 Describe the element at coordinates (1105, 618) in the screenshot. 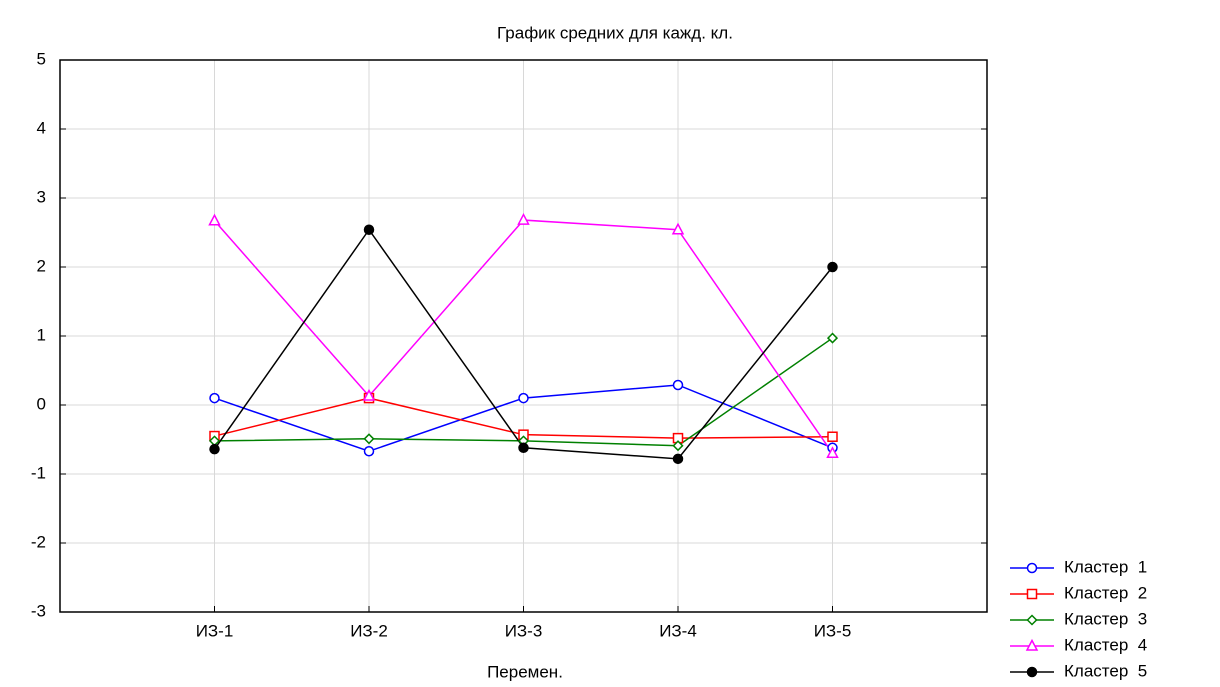

I see `legend-label: Кластер 3` at that location.